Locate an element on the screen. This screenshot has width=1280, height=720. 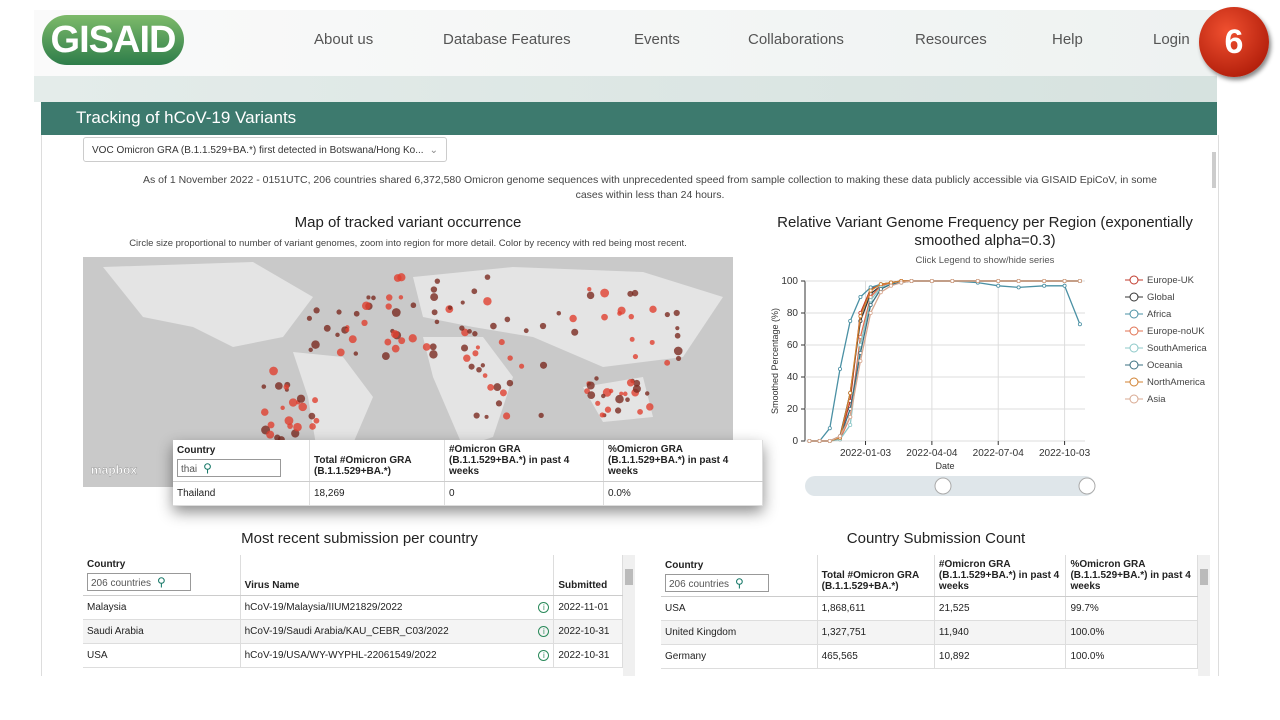
x-tick-label: 2022-10-03 is located at coordinates (1065, 453).